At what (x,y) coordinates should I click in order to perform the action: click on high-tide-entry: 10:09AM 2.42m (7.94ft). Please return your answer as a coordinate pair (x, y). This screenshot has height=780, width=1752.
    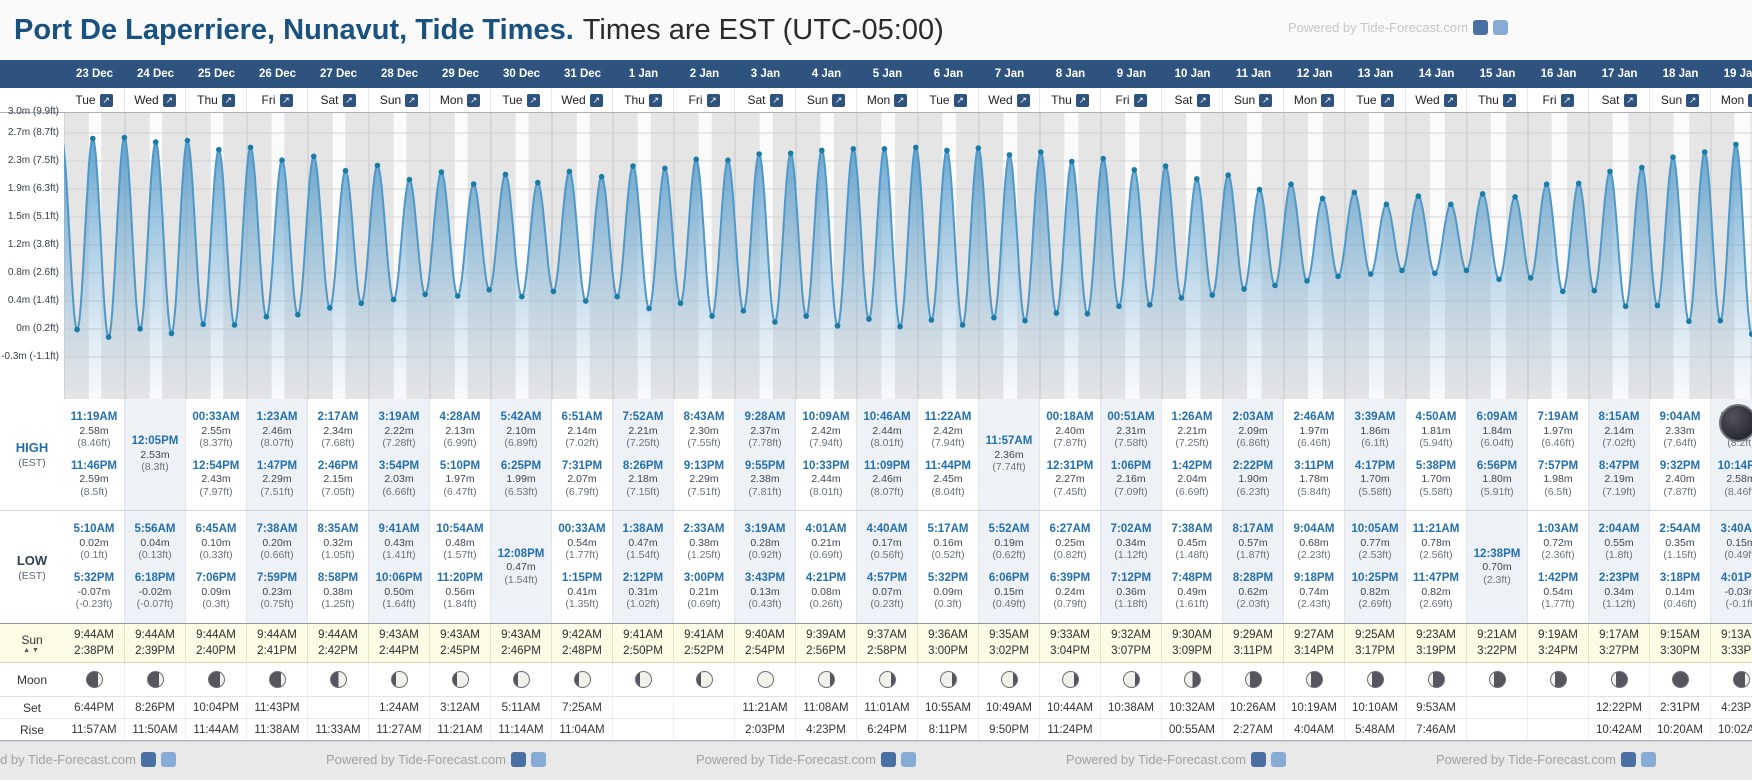
    Looking at the image, I should click on (826, 430).